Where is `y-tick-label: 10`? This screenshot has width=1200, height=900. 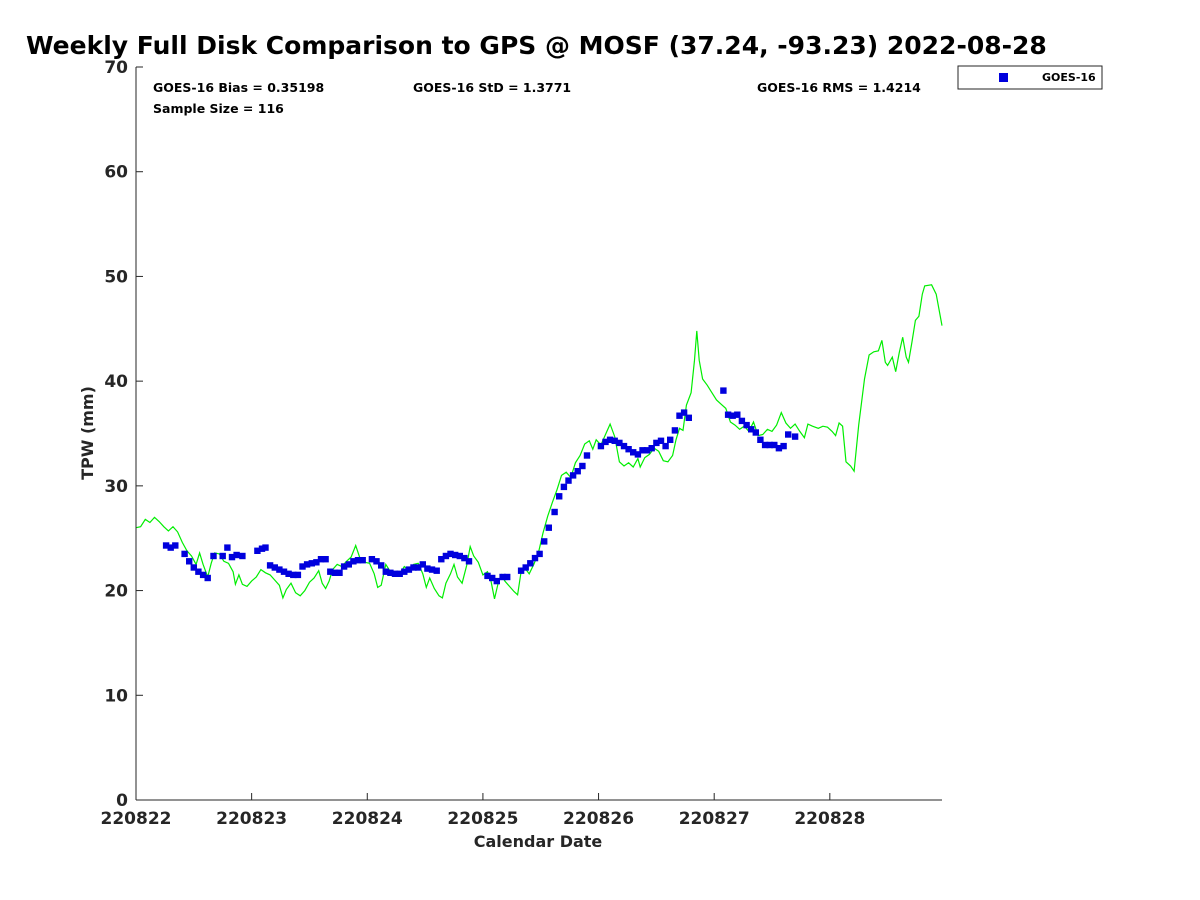 y-tick-label: 10 is located at coordinates (116, 696).